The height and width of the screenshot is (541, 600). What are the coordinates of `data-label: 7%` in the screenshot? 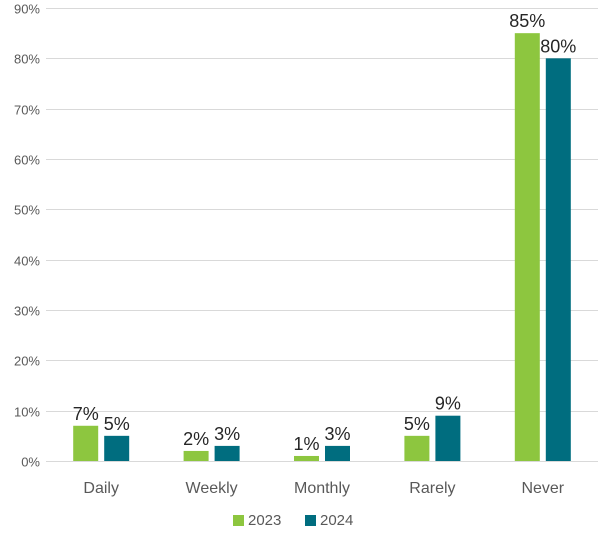 It's located at (86, 414).